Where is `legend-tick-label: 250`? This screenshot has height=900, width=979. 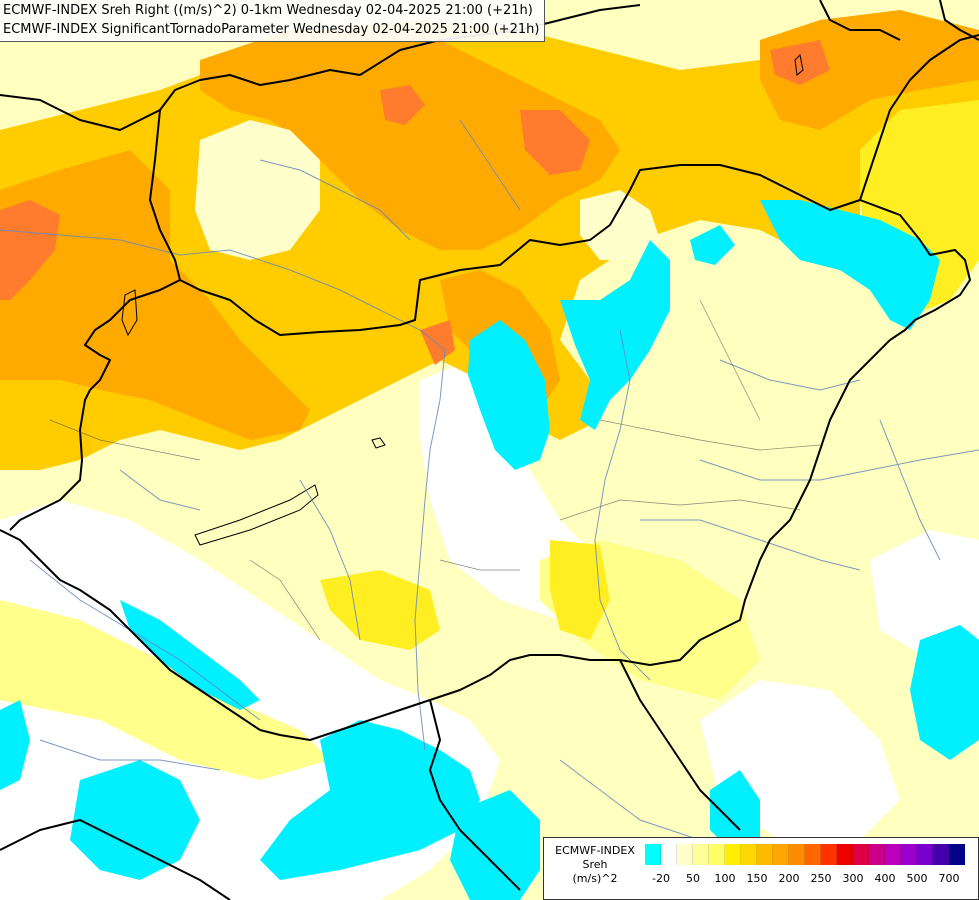
legend-tick-label: 250 is located at coordinates (821, 878).